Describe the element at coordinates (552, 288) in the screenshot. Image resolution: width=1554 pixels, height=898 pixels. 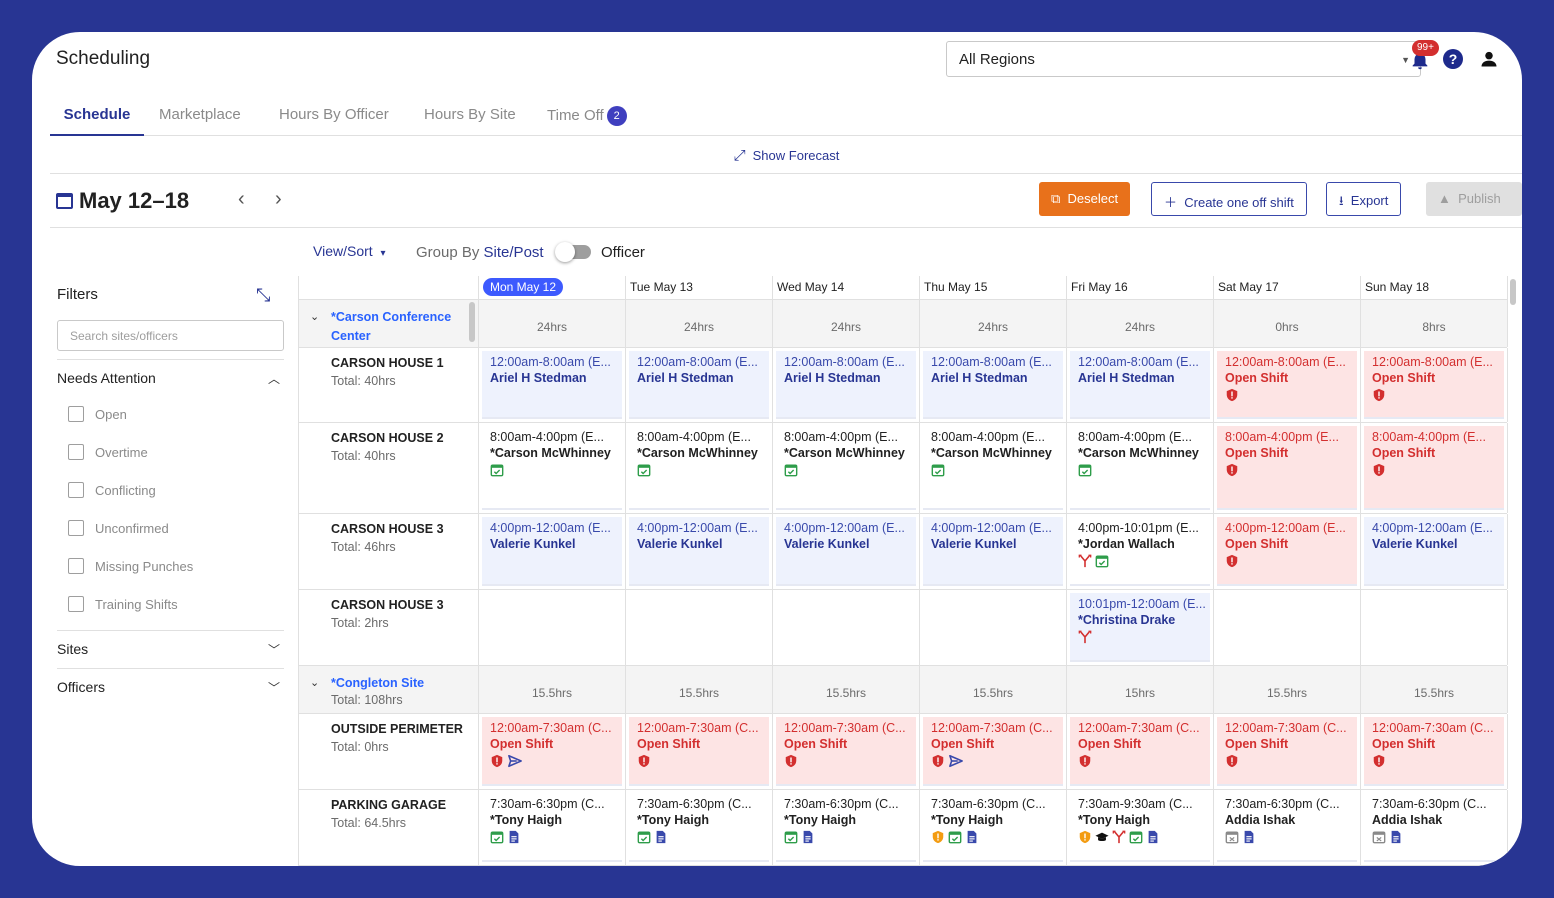
I see `day-header: Mon May 12` at that location.